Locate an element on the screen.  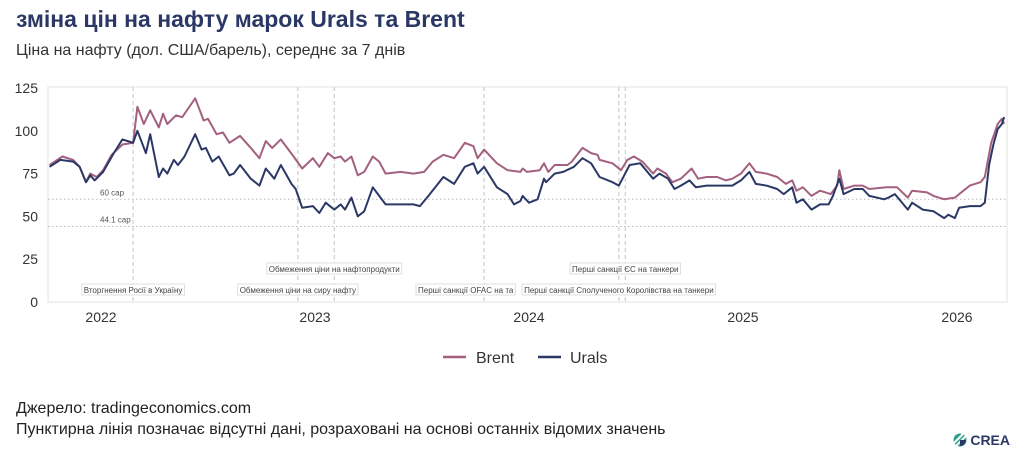
event-annotation: Обмеження ціни на сиру нафту is located at coordinates (298, 289).